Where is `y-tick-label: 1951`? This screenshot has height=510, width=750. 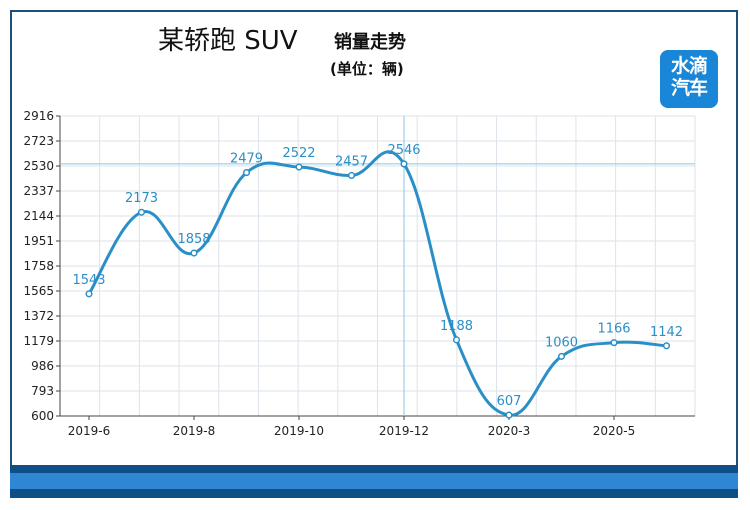
y-tick-label: 1951 is located at coordinates (38, 241).